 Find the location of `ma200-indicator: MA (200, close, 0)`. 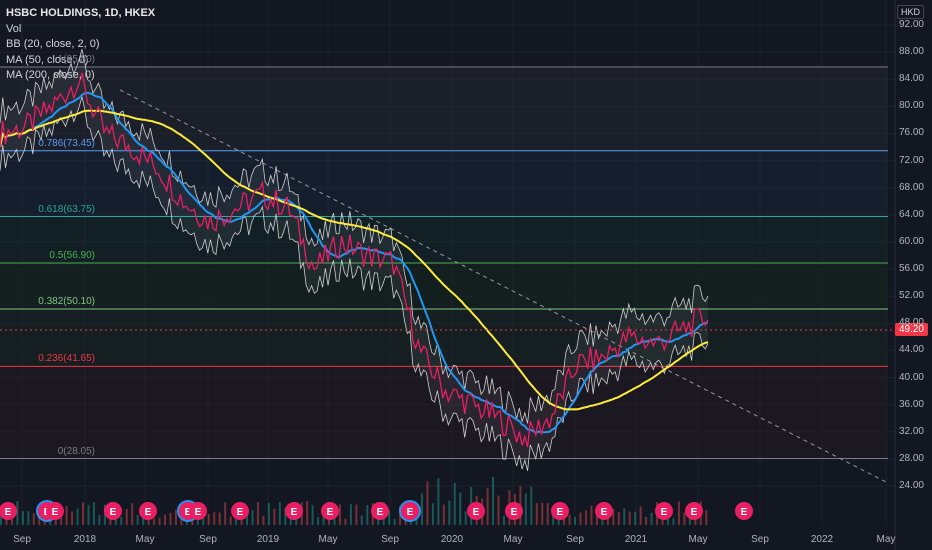

ma200-indicator: MA (200, close, 0) is located at coordinates (50, 75).